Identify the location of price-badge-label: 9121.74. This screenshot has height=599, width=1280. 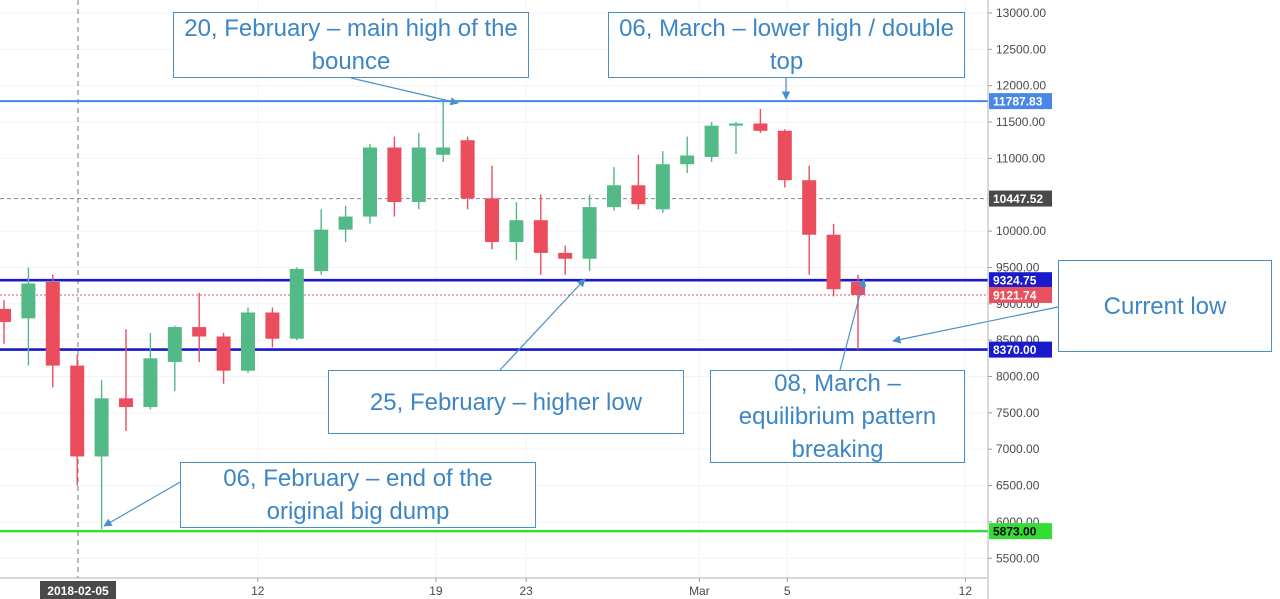
(1015, 295).